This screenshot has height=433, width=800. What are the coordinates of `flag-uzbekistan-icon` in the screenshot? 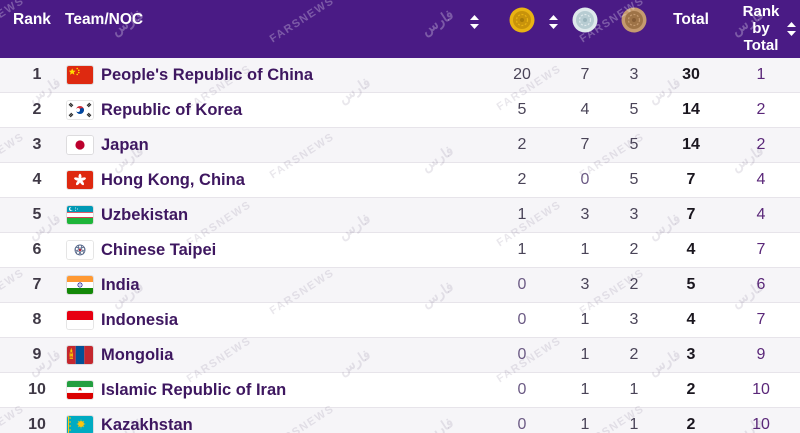 It's located at (80, 215).